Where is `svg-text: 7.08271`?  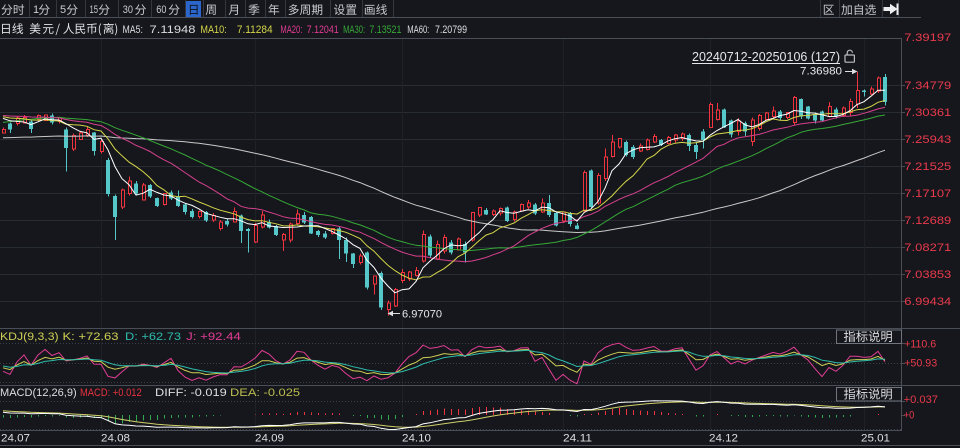
svg-text: 7.08271 is located at coordinates (927, 248).